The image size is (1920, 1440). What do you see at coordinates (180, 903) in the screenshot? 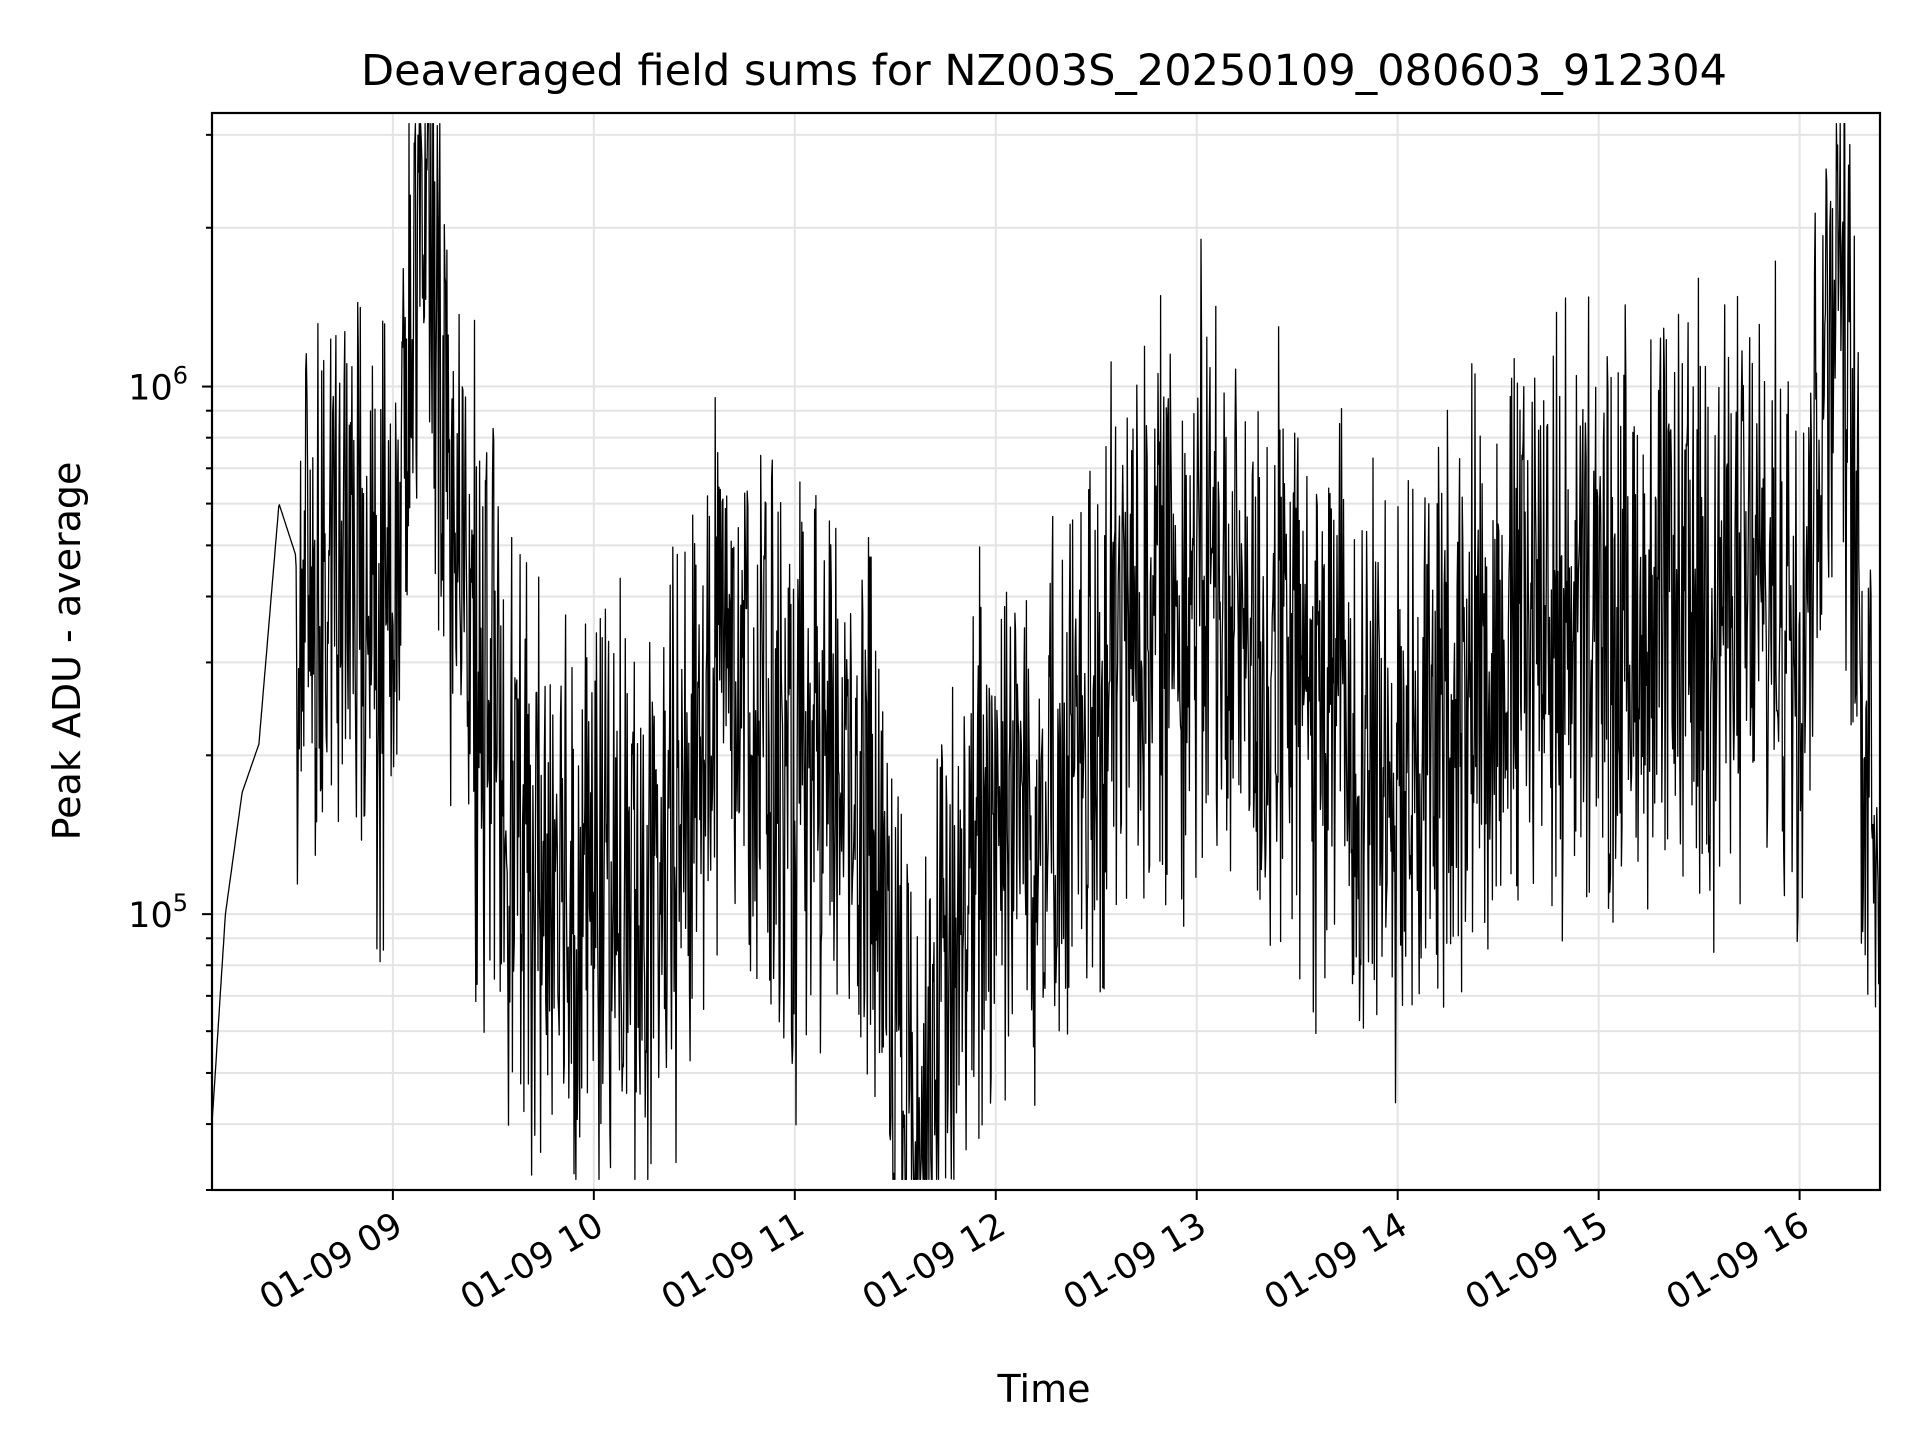
I see `y-tick-exponent: 5` at bounding box center [180, 903].